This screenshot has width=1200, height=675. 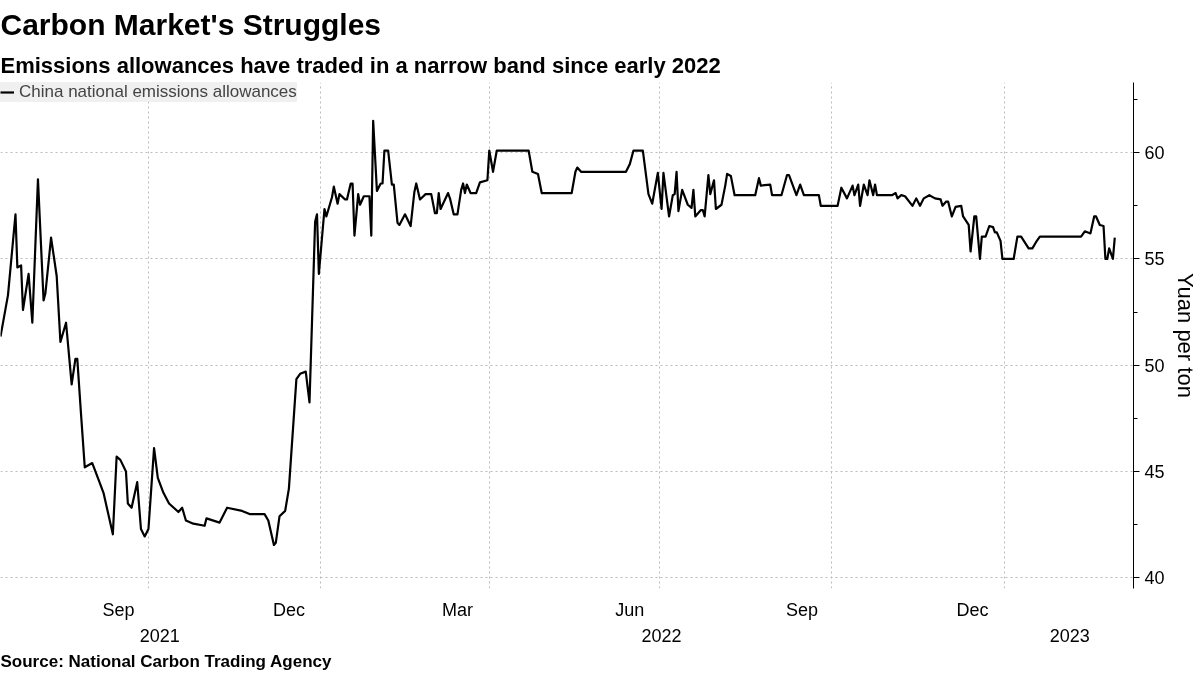 I want to click on x-tick-label: Mar, so click(x=457, y=609).